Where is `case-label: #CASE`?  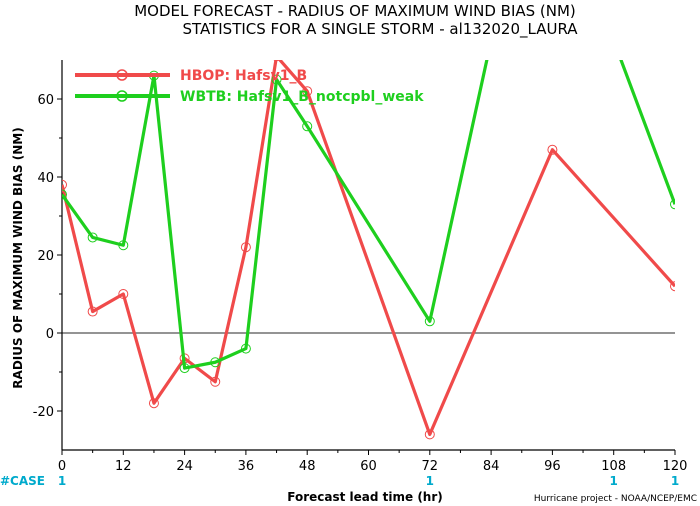 case-label: #CASE is located at coordinates (22, 481).